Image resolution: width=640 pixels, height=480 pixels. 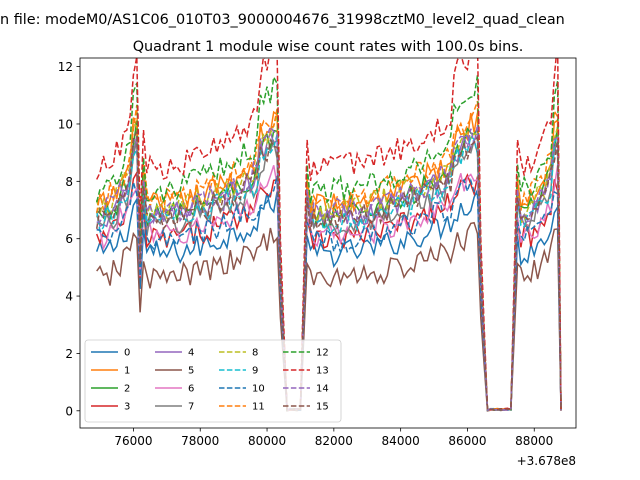 What do you see at coordinates (213, 381) in the screenshot?
I see `legend-box` at bounding box center [213, 381].